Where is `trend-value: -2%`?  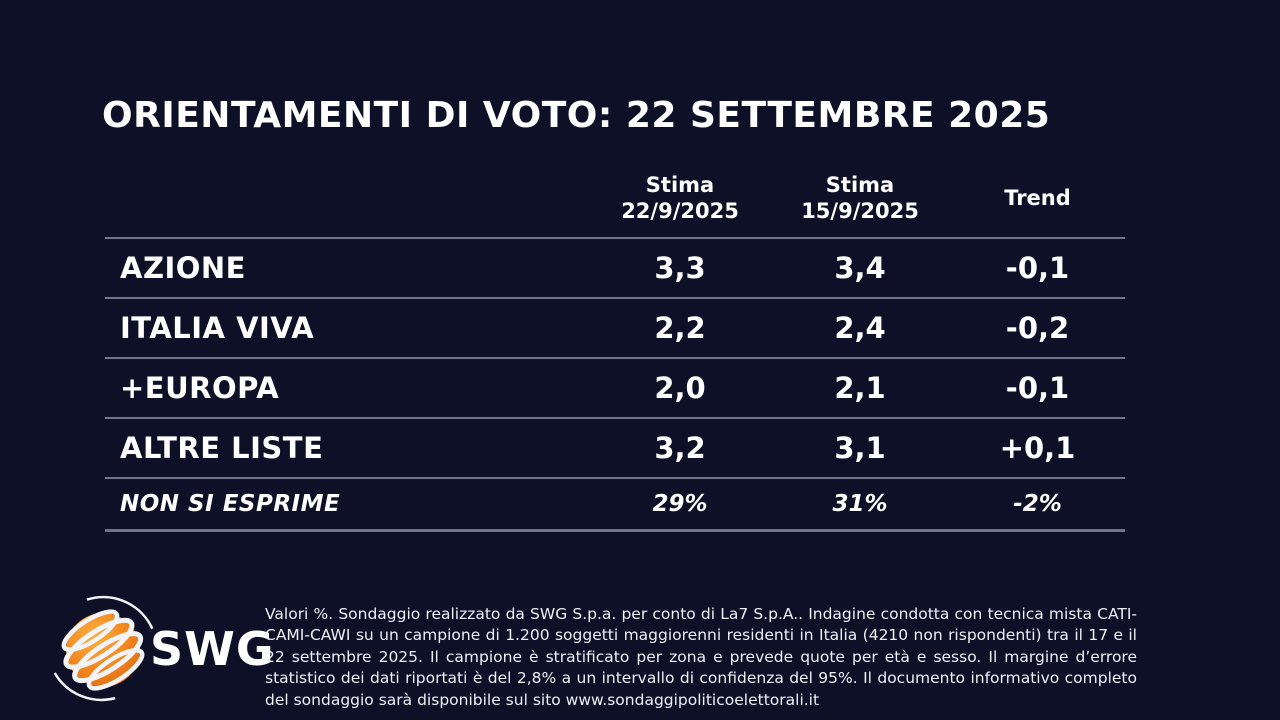 trend-value: -2% is located at coordinates (1037, 504).